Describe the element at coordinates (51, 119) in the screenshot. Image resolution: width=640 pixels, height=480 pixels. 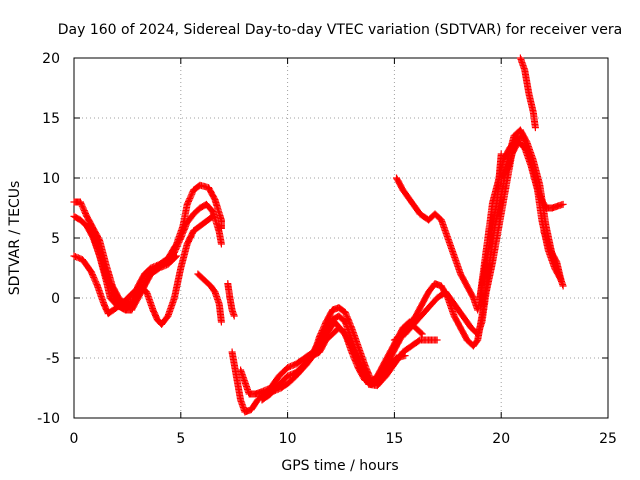
I see `y-tick-label: 15` at that location.